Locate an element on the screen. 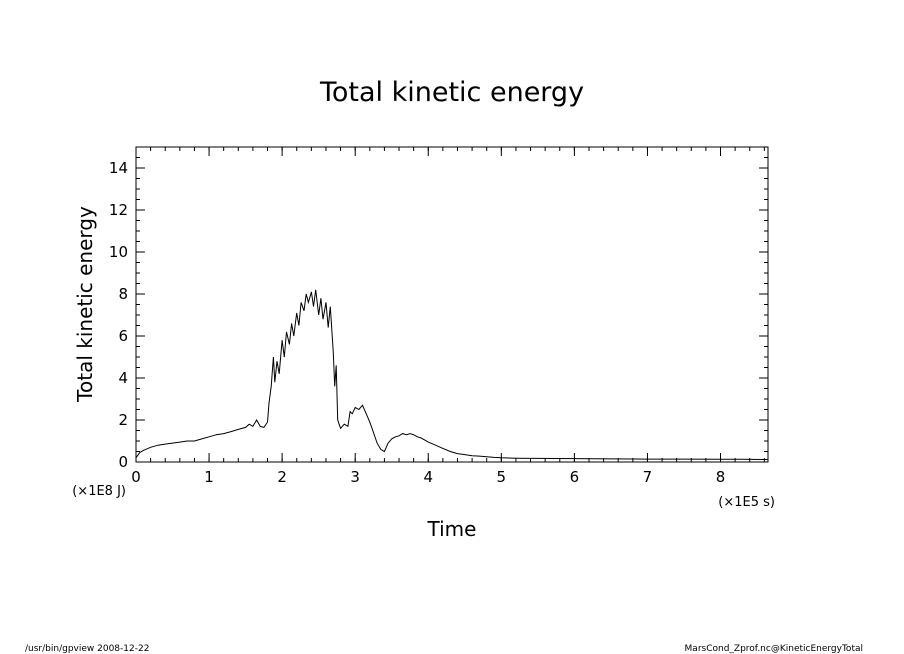 This screenshot has width=904, height=654. x-tick-label: 7 is located at coordinates (648, 477).